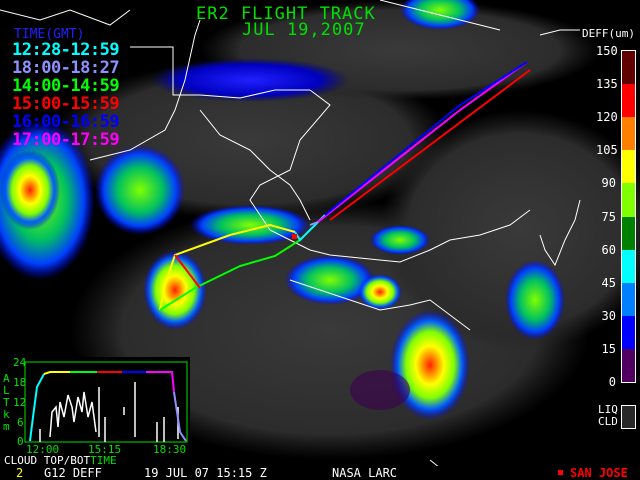  I want to click on liq-label: LIQ, so click(608, 409).